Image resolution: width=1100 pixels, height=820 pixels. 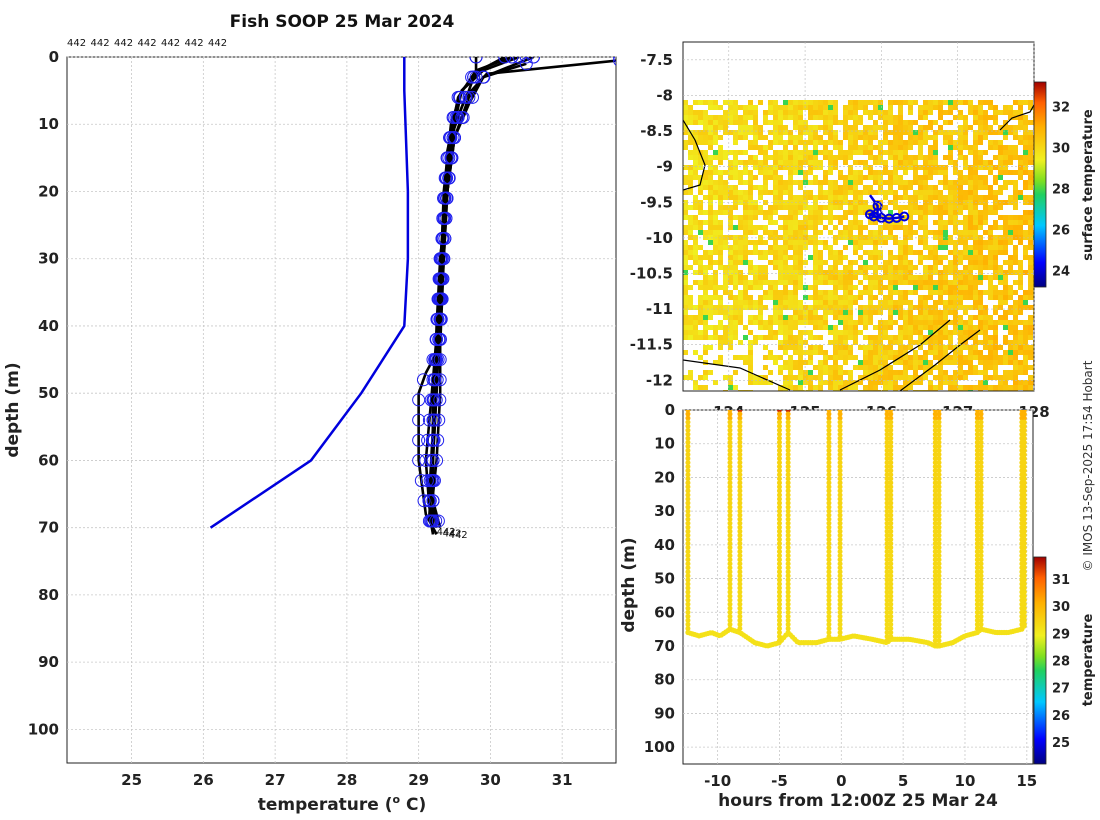 What do you see at coordinates (1061, 662) in the screenshot?
I see `temperature-colorbar-tick: 28` at bounding box center [1061, 662].